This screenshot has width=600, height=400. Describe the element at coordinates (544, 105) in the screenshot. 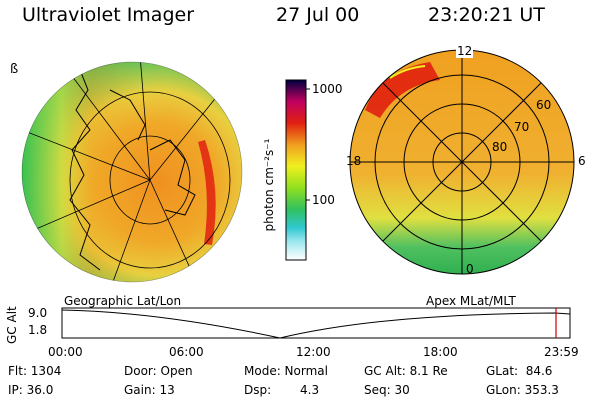

I see `mlat-label-60: 60` at that location.